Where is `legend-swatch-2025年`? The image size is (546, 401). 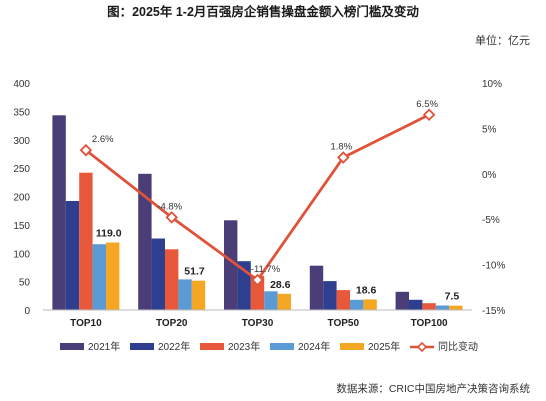 legend-swatch-2025年 is located at coordinates (352, 346).